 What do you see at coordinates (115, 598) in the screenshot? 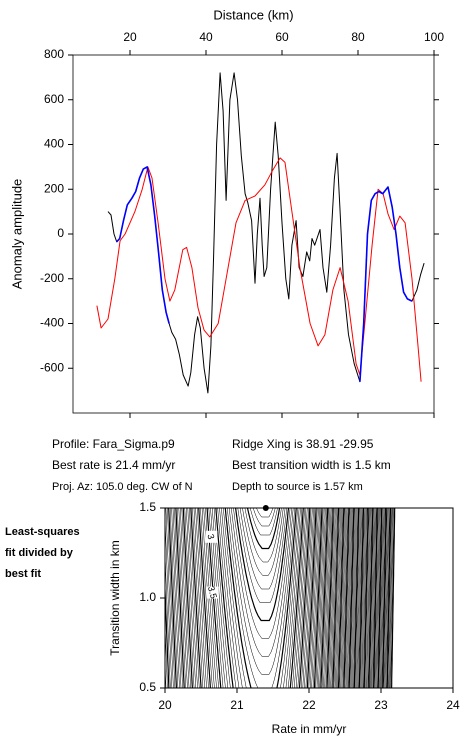
I see `y-axis-title: Transition width in km` at bounding box center [115, 598].